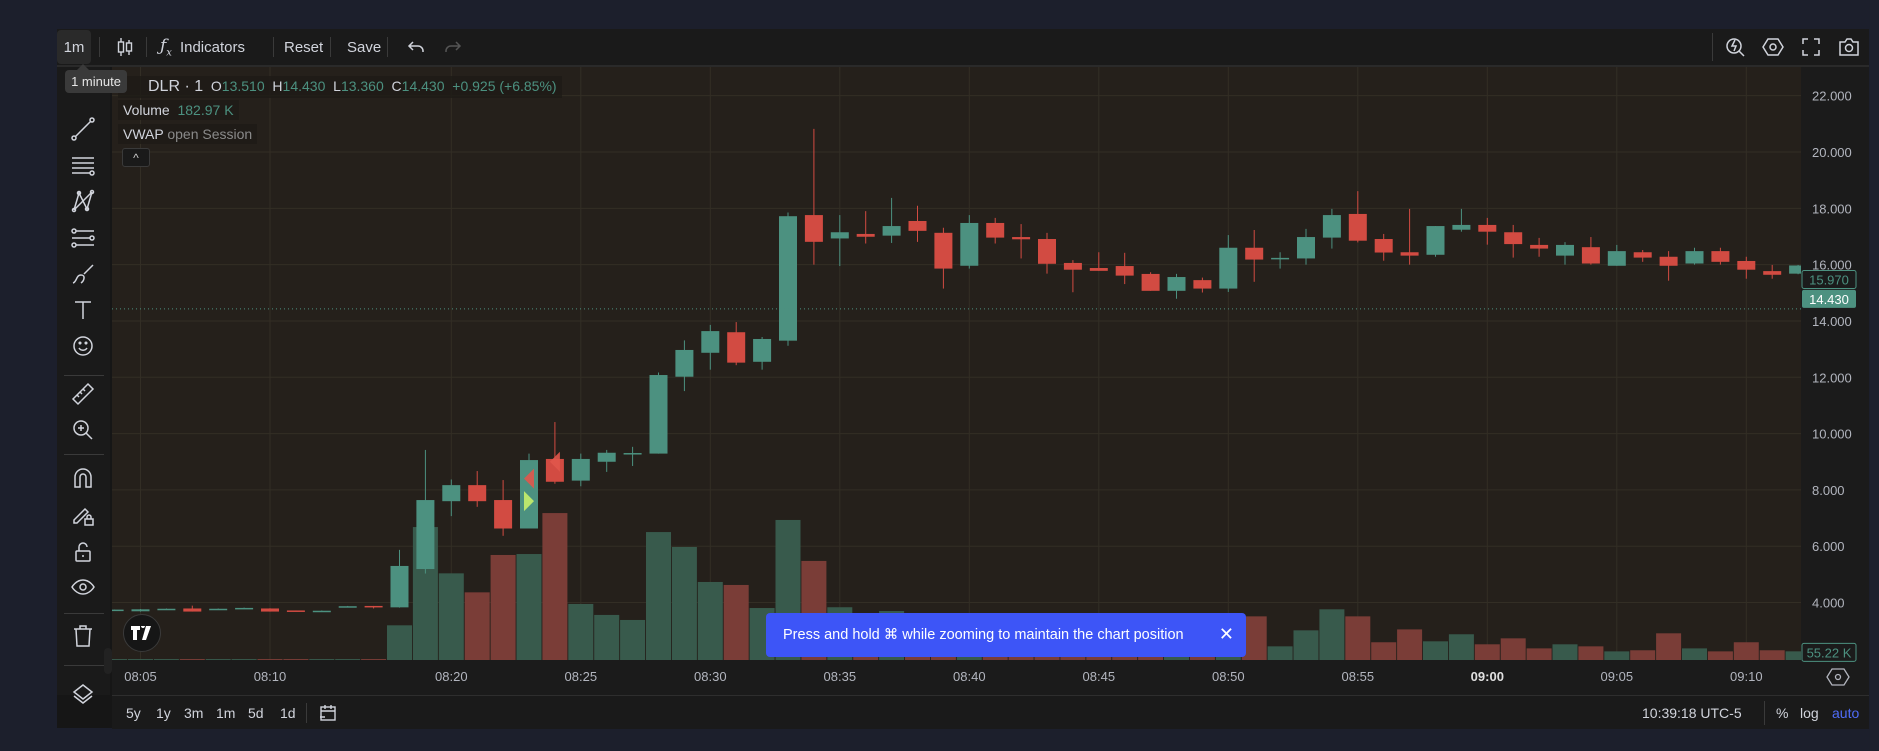  What do you see at coordinates (969, 676) in the screenshot?
I see `time-tick-label: 08:40` at bounding box center [969, 676].